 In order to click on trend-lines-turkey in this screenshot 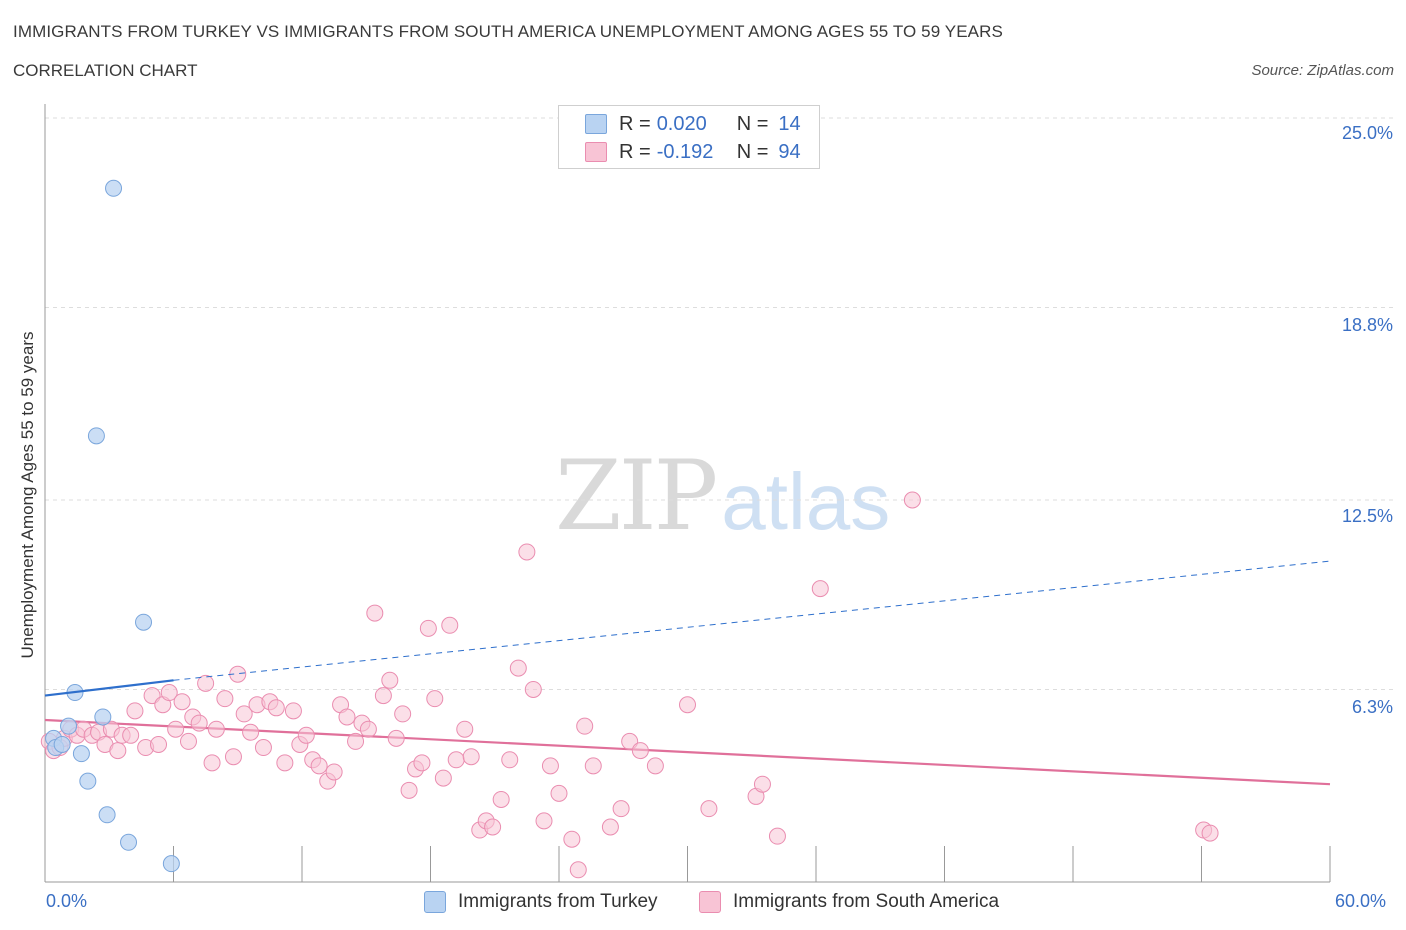, I will do `click(687, 628)`.